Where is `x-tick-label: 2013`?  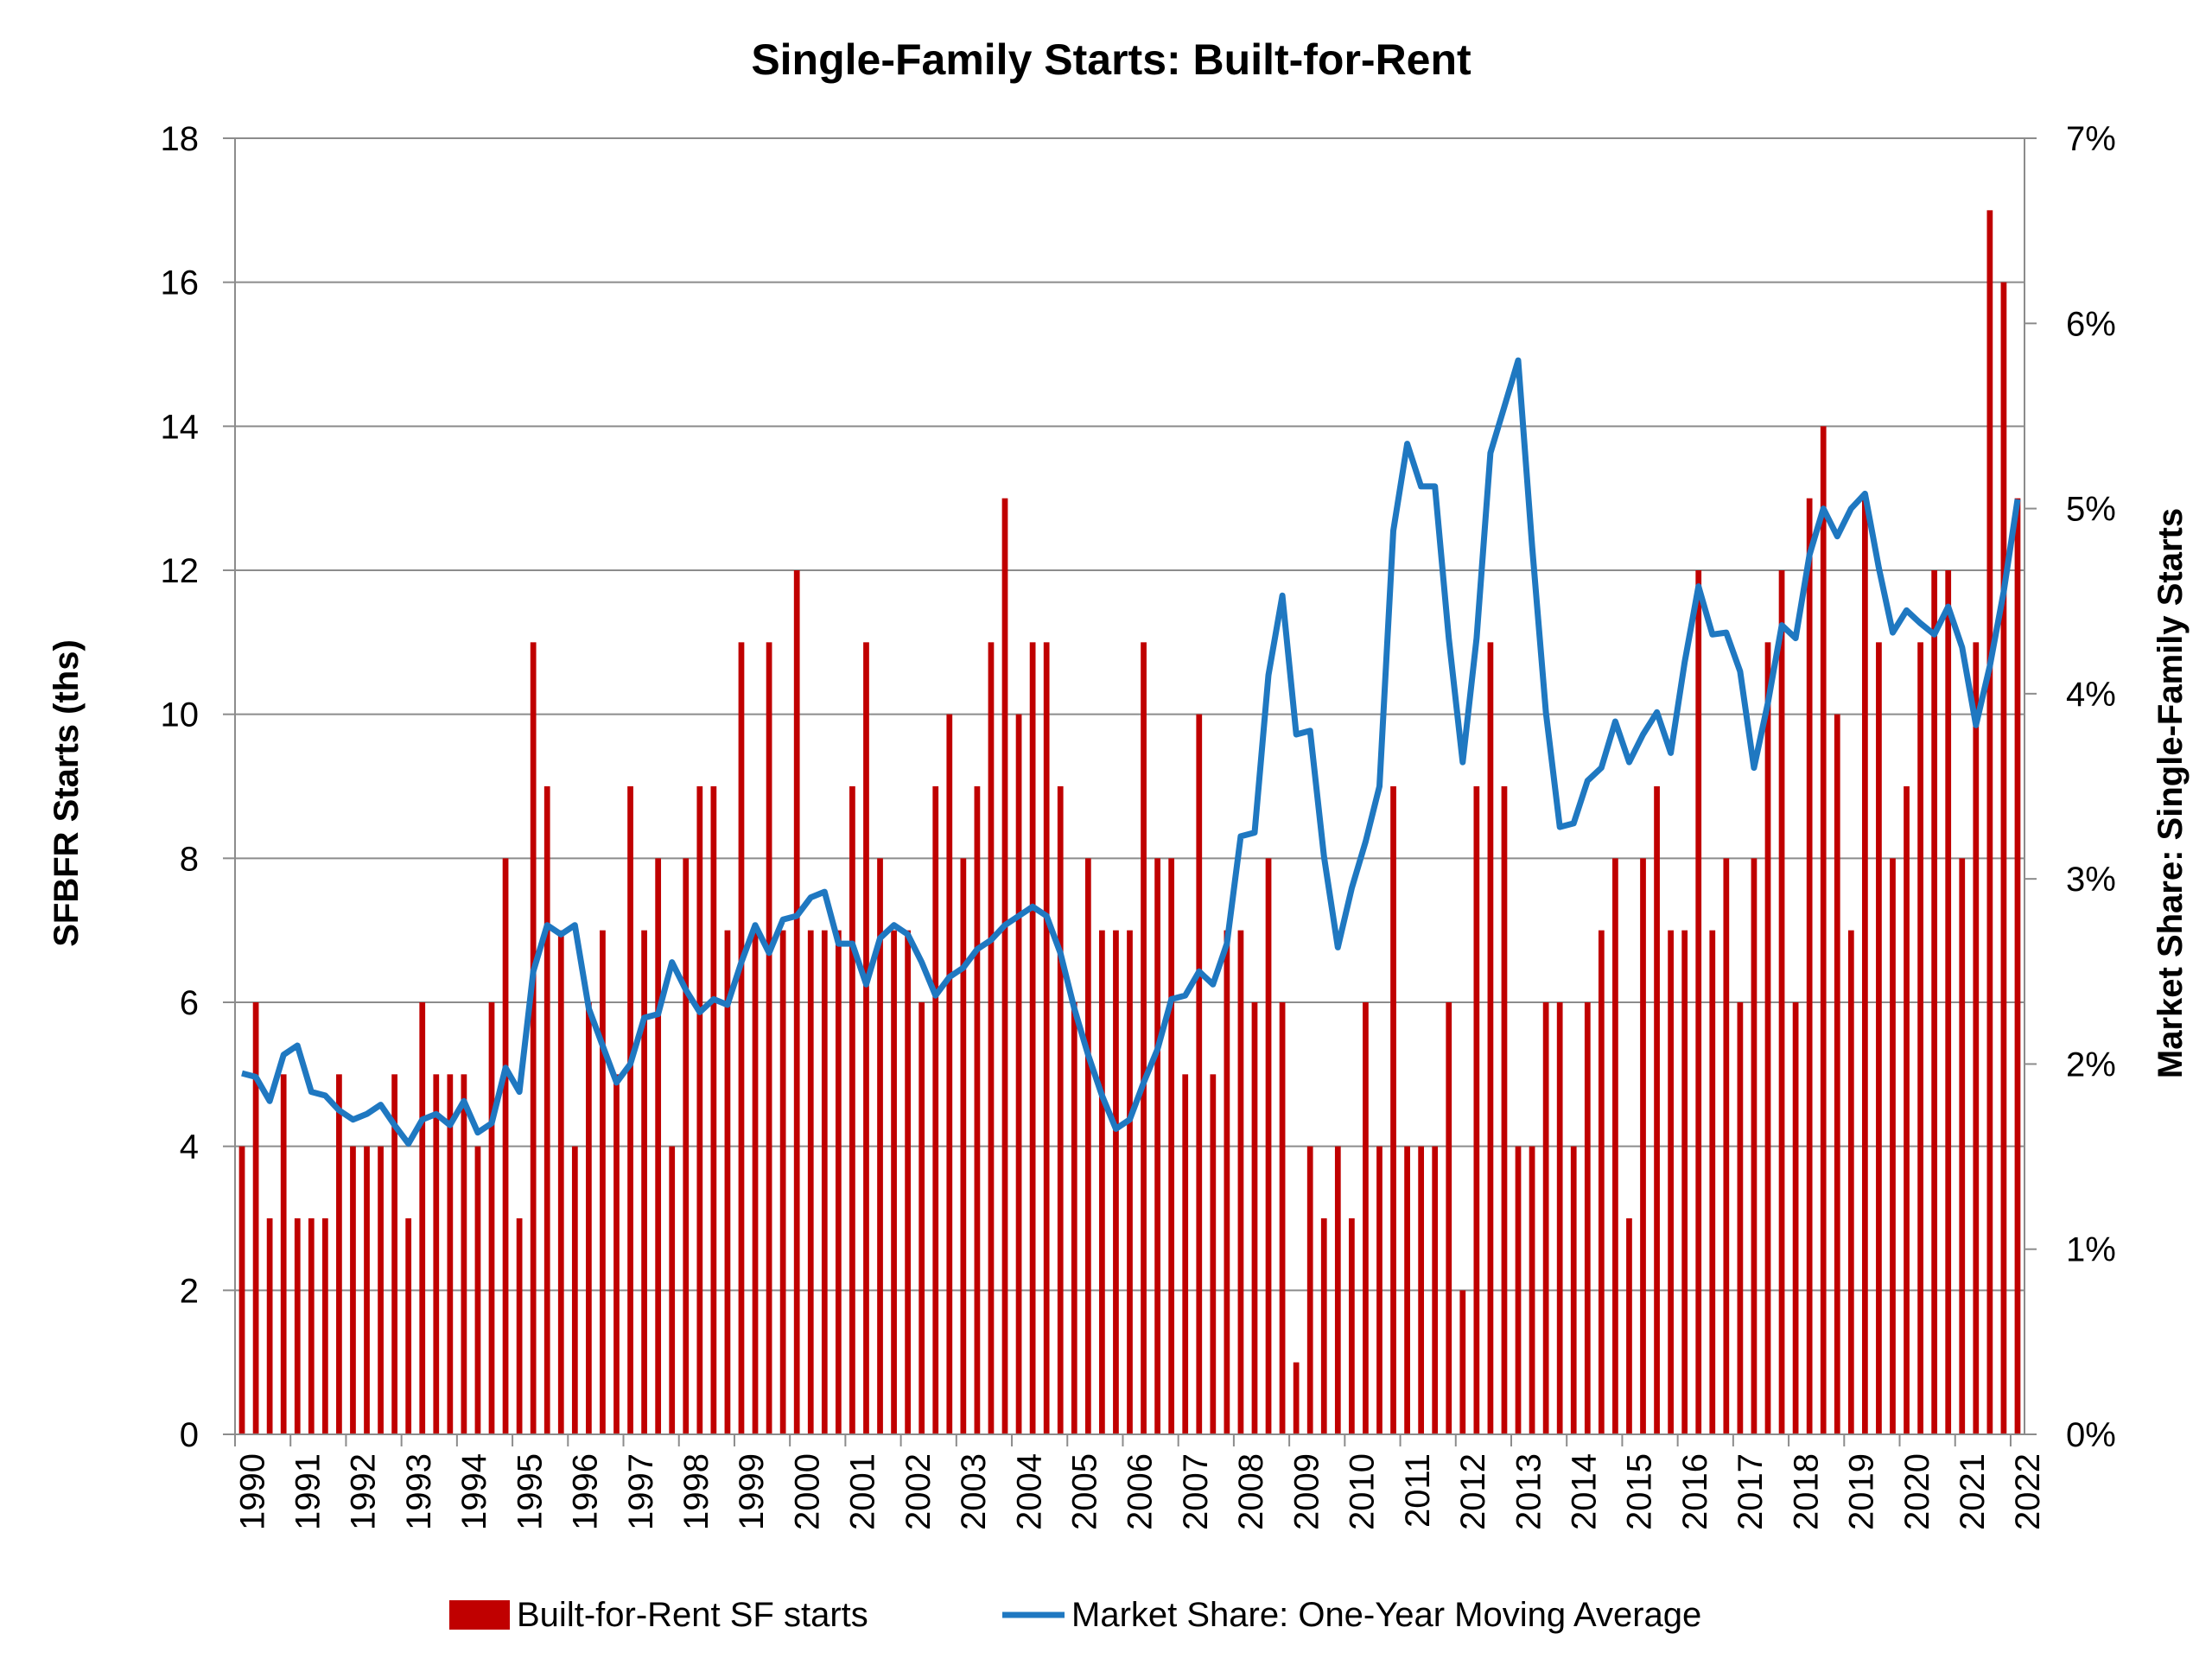
x-tick-label: 2013 is located at coordinates (1529, 1491).